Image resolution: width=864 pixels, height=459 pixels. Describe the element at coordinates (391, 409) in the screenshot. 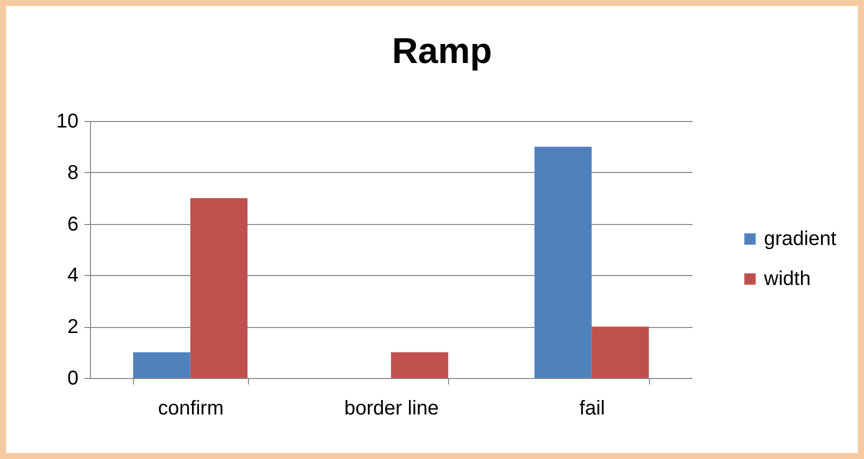

I see `x-tick-label: border line` at that location.